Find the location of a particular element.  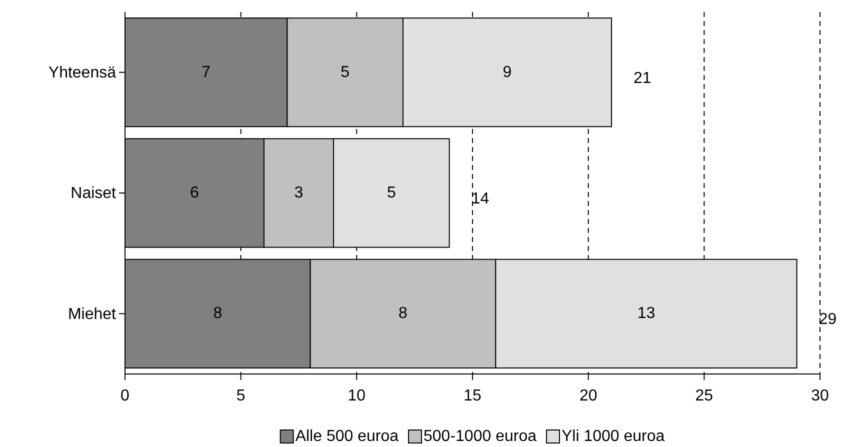

x-tick-label: 25 is located at coordinates (704, 396).